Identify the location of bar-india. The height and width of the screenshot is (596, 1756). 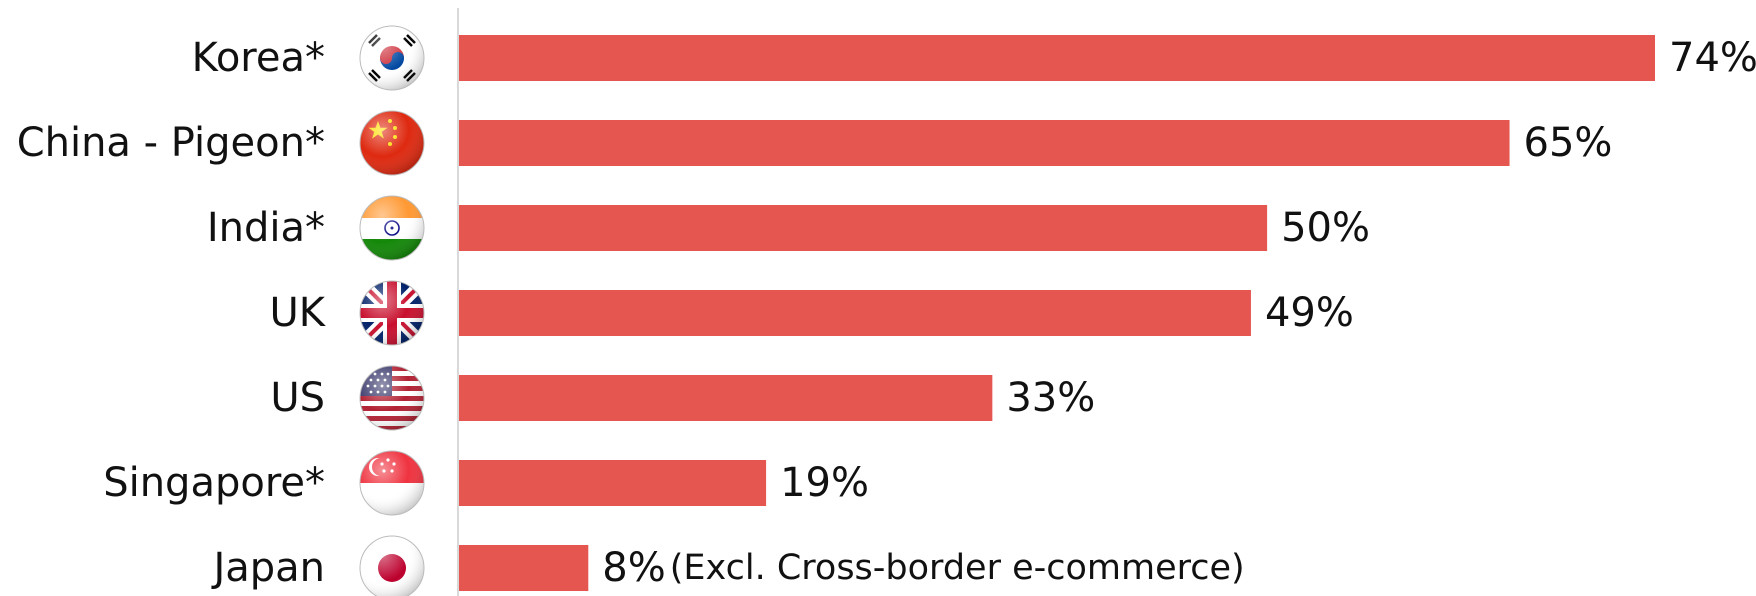
(863, 228).